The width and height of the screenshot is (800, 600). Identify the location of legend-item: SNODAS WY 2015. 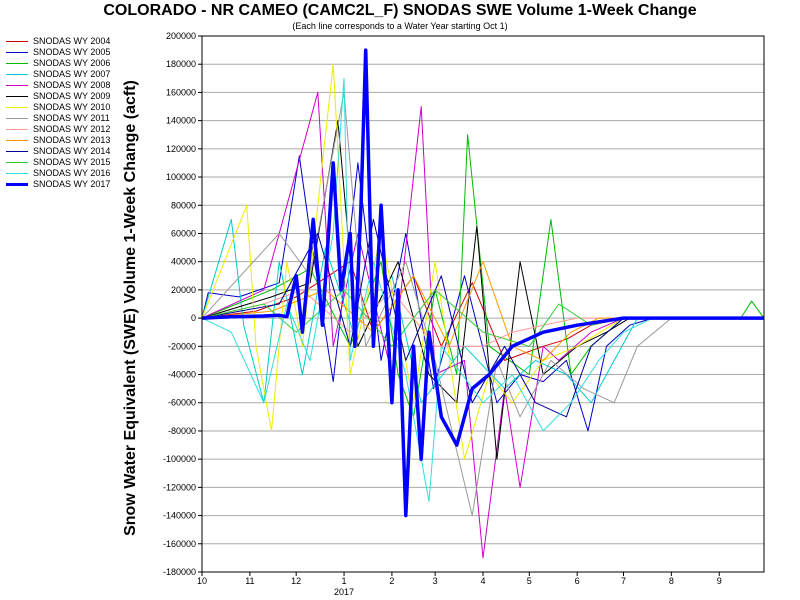
(76, 162).